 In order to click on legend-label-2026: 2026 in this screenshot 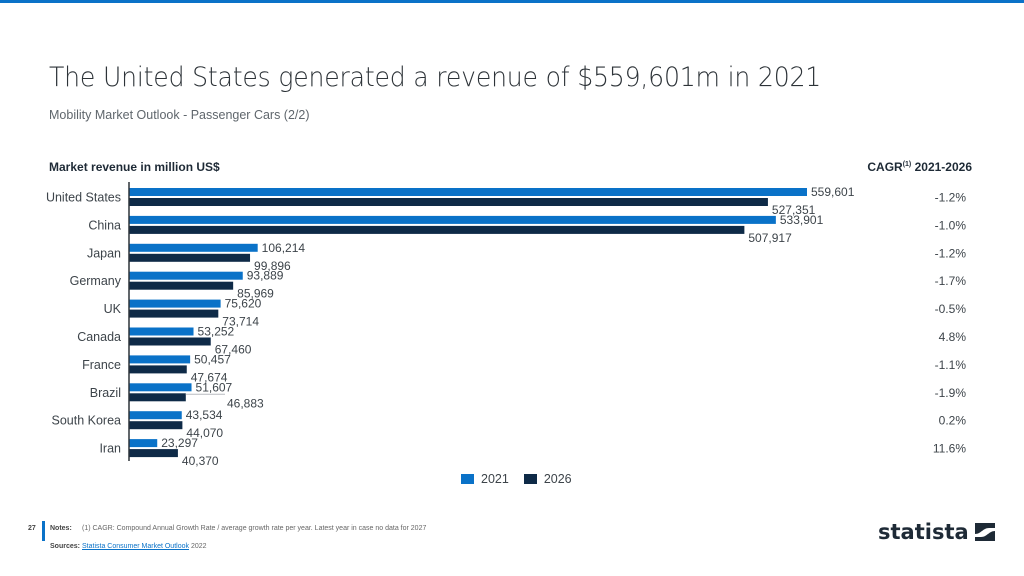, I will do `click(557, 479)`.